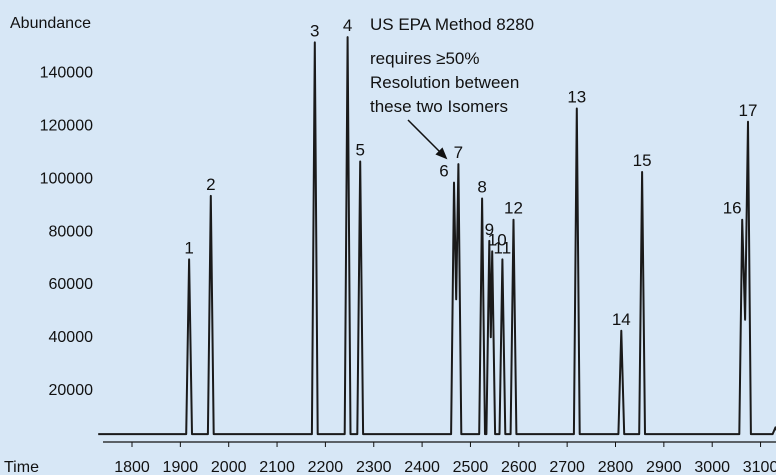 The width and height of the screenshot is (776, 475). I want to click on peak-label-8: 8, so click(481, 187).